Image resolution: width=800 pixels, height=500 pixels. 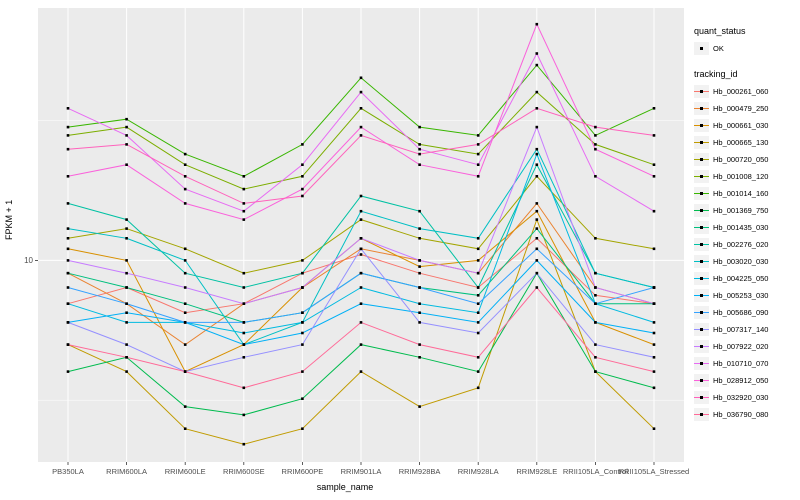 I want to click on y-tick-label: 10, so click(x=28, y=260).